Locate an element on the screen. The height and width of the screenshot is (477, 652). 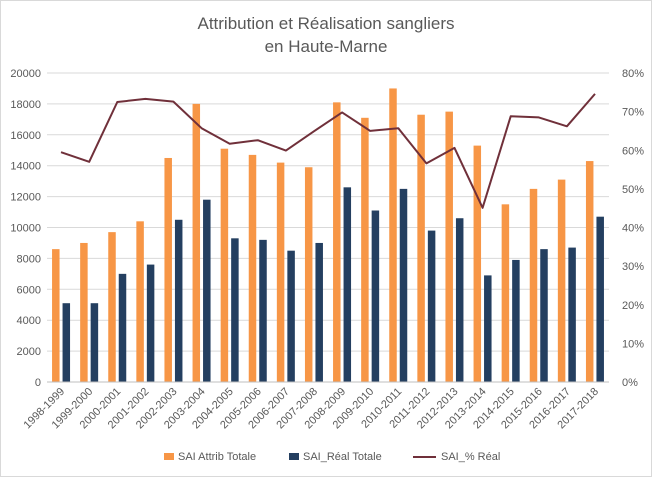
y-right-tick-label: 60% is located at coordinates (633, 151).